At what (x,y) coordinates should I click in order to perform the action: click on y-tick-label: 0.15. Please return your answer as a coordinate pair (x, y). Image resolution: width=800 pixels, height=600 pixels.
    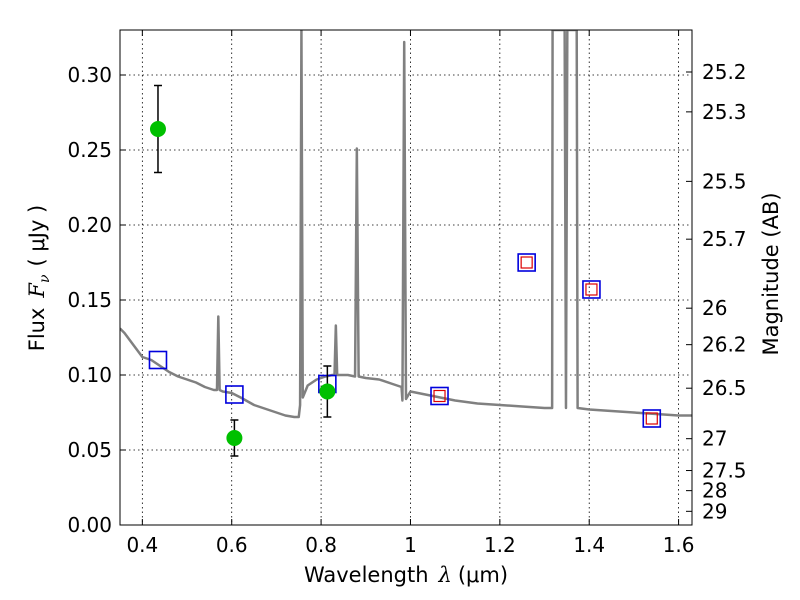
    Looking at the image, I should click on (89, 300).